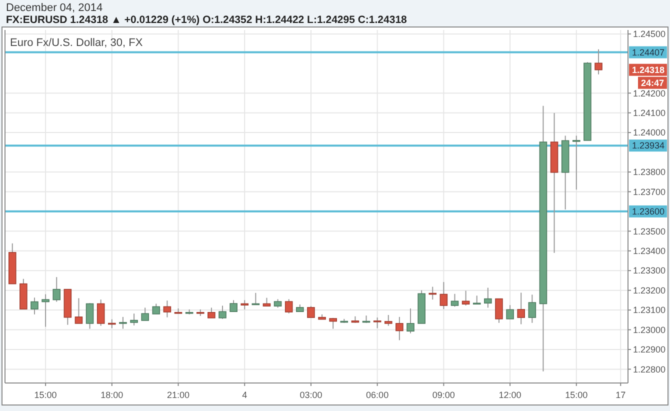 This screenshot has height=411, width=670. What do you see at coordinates (112, 395) in the screenshot?
I see `x-tick-label: 18:00` at bounding box center [112, 395].